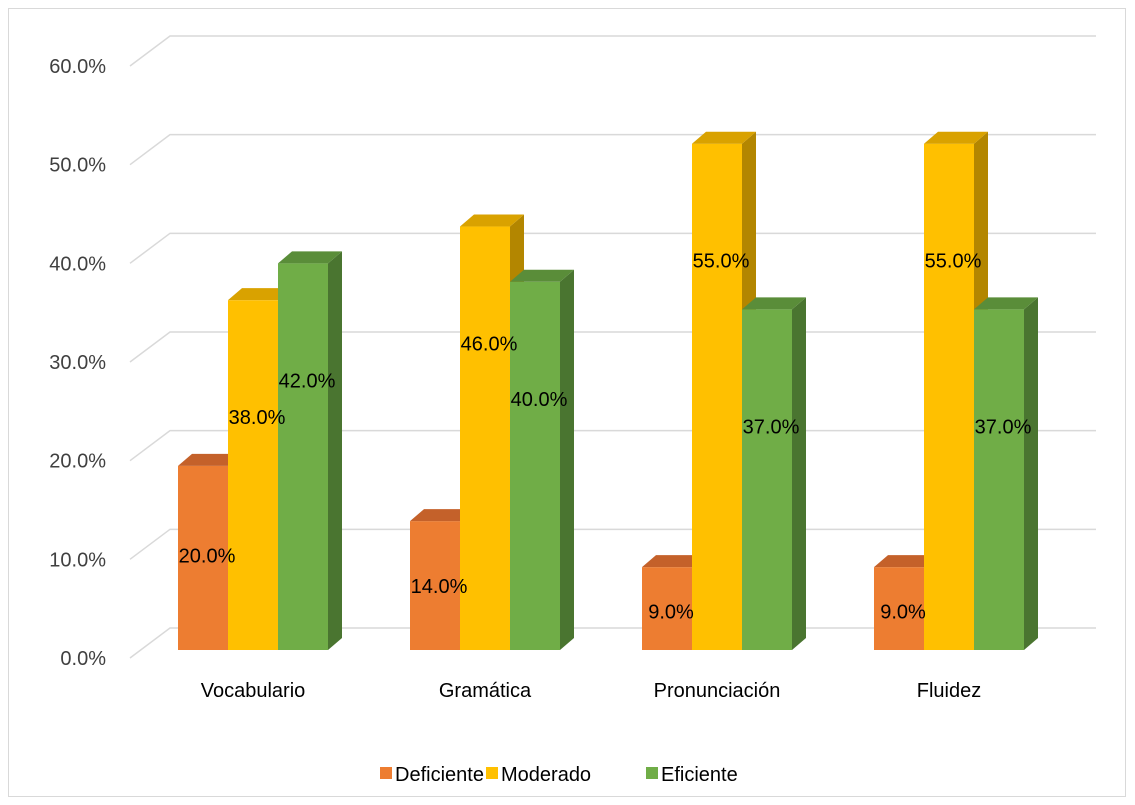  Describe the element at coordinates (207, 557) in the screenshot. I see `data-label: 20.0%` at that location.